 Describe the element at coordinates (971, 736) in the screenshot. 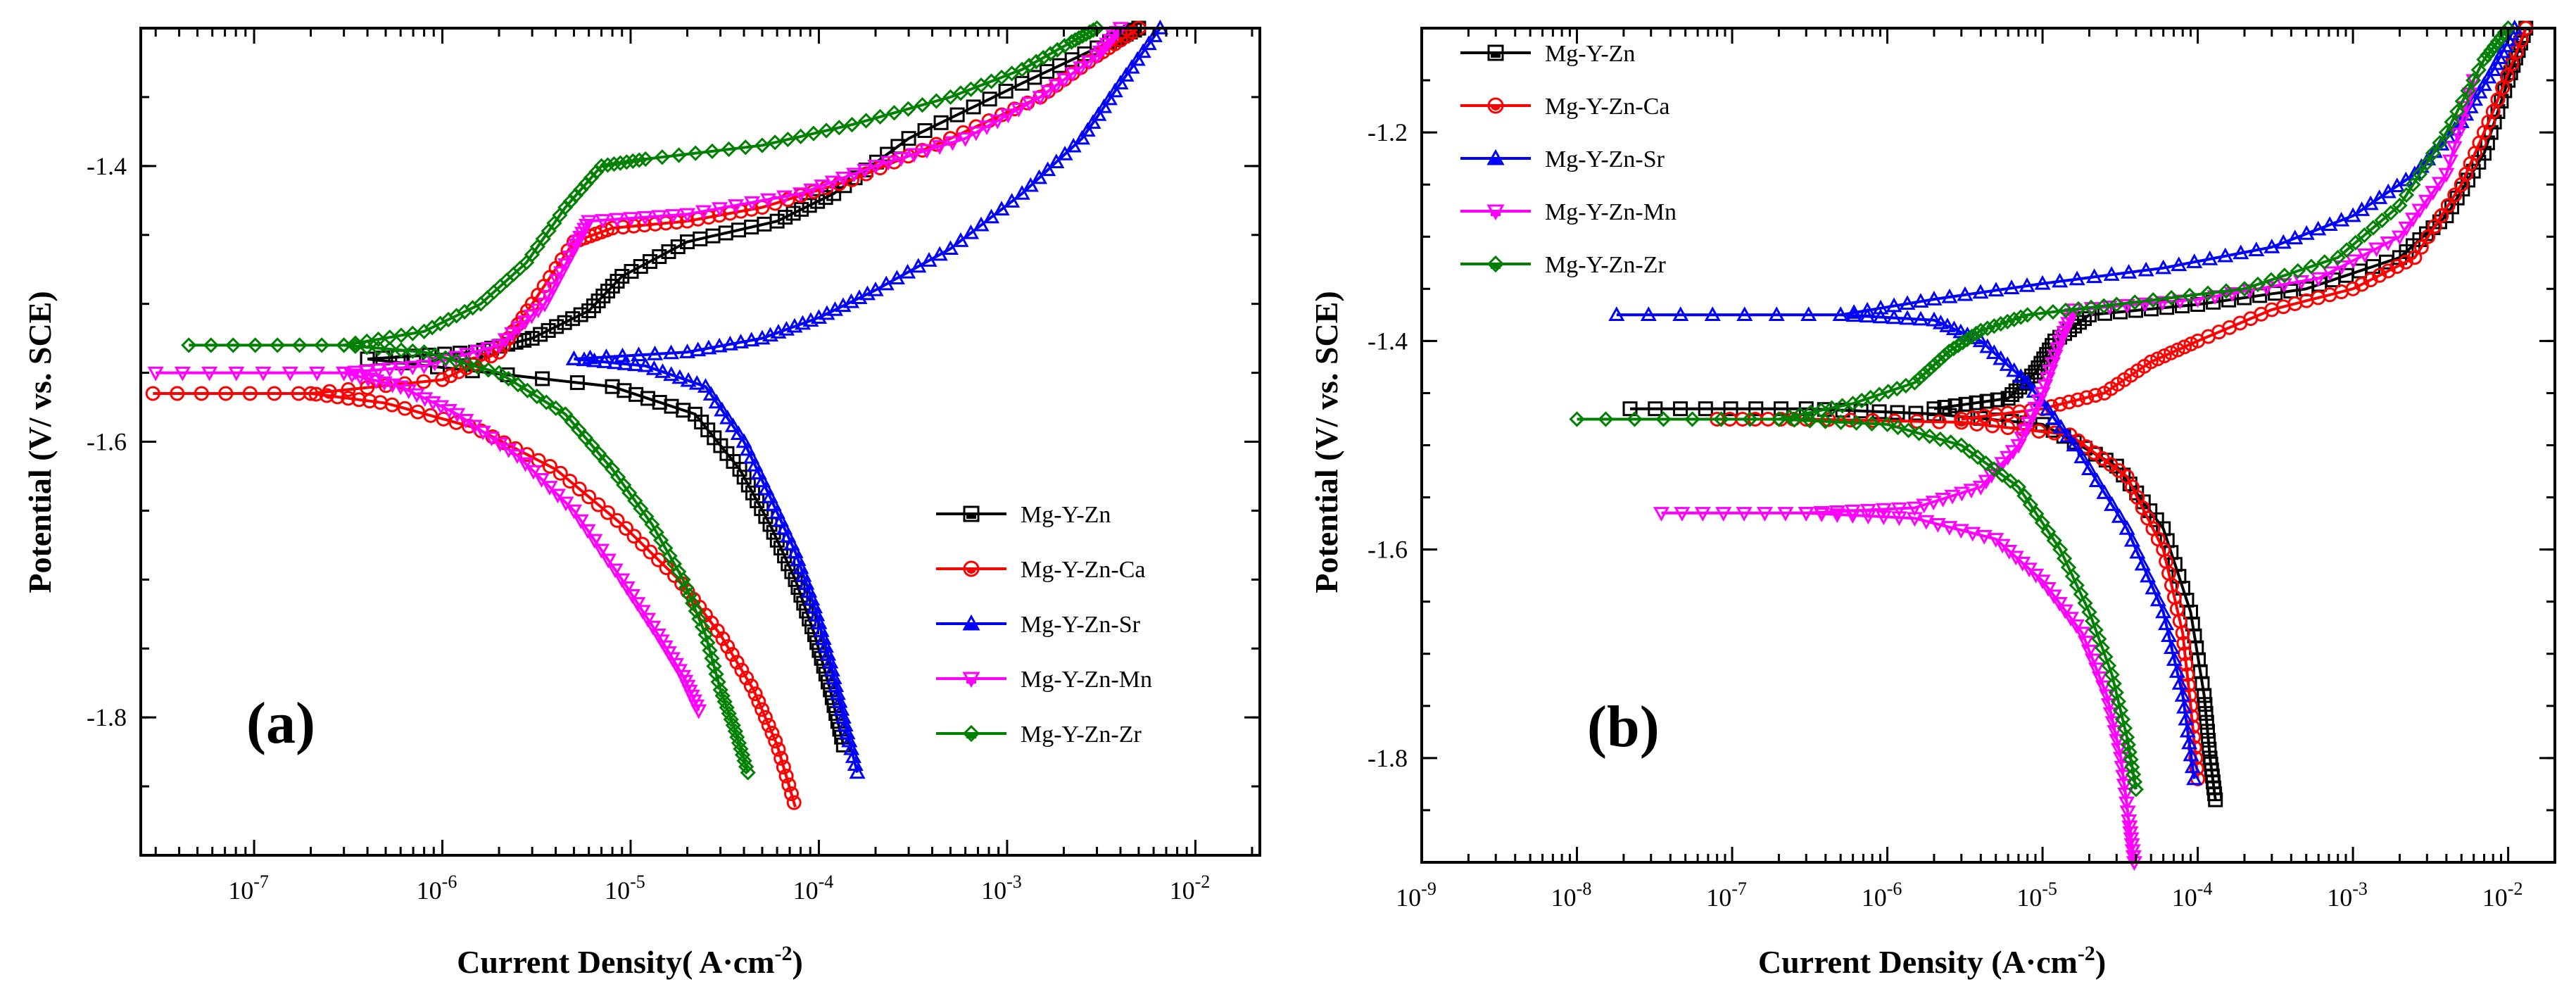

I see `panel-a-legend-marker-fill` at that location.